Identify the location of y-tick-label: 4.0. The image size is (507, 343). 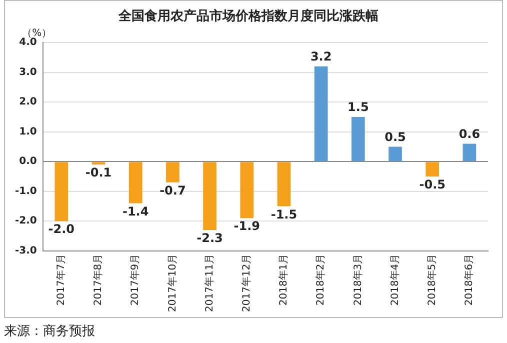
(28, 42).